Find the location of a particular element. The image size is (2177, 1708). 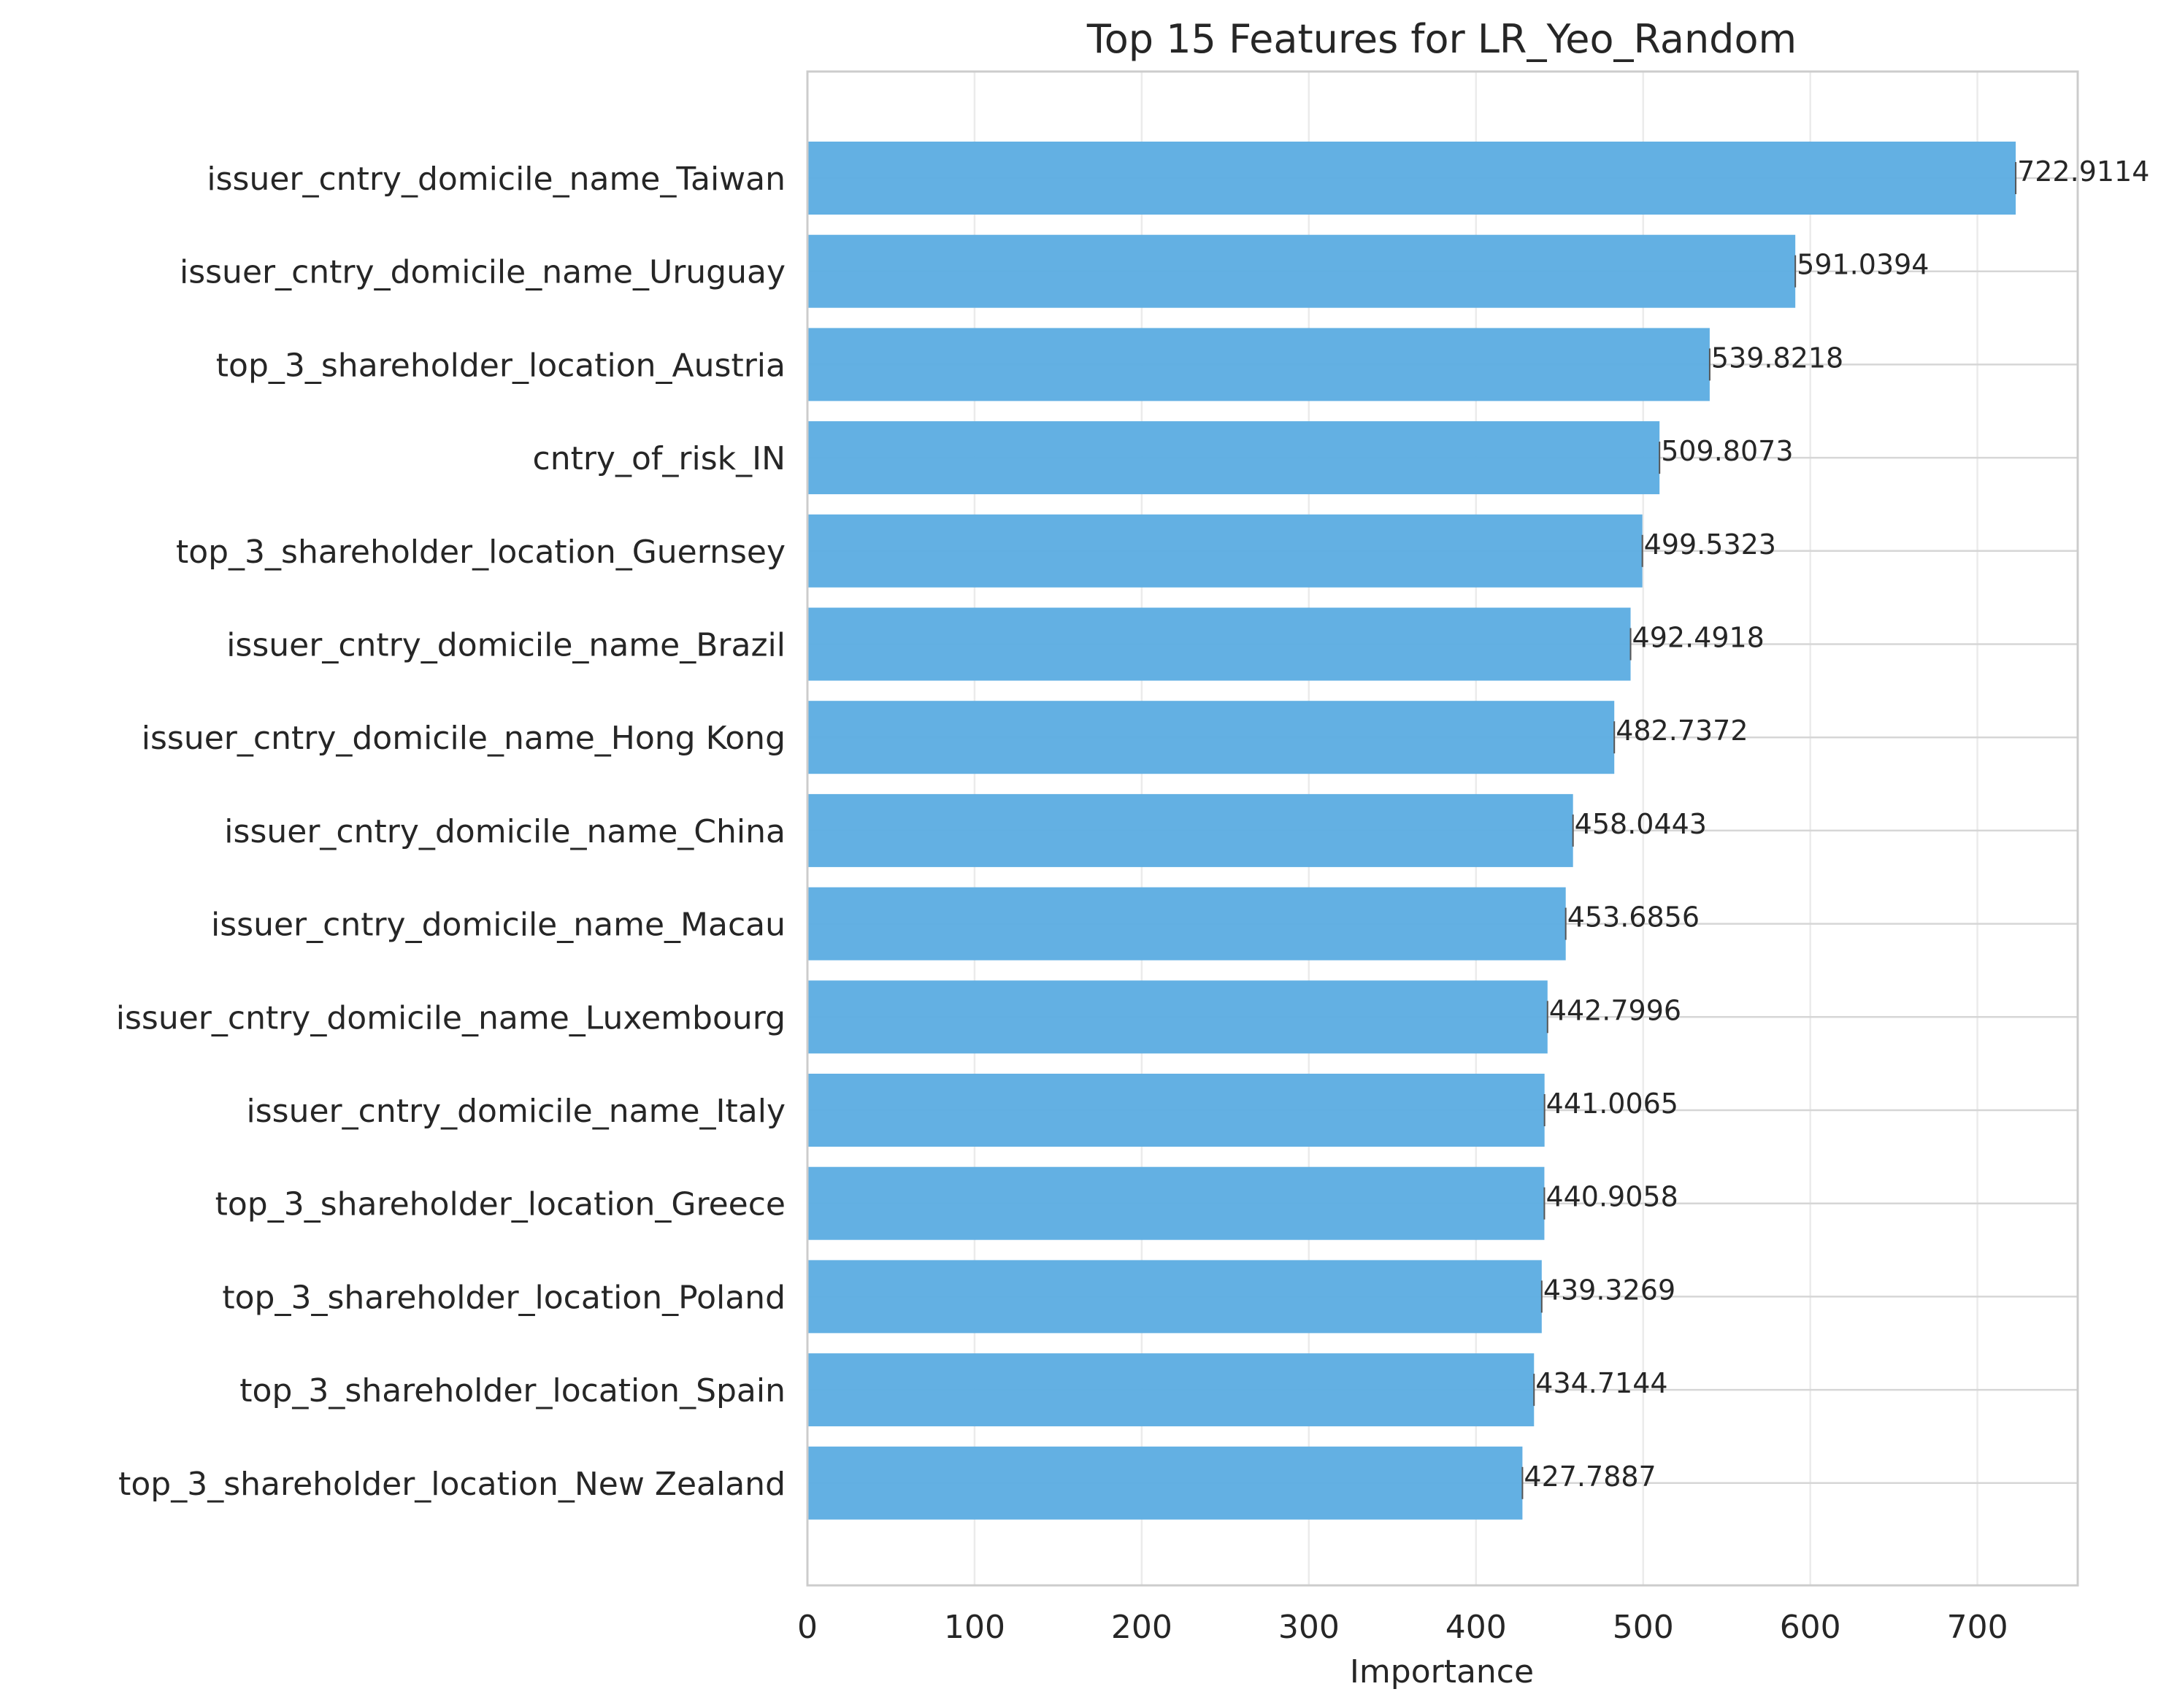

value-label: 453.6856 is located at coordinates (1634, 917).